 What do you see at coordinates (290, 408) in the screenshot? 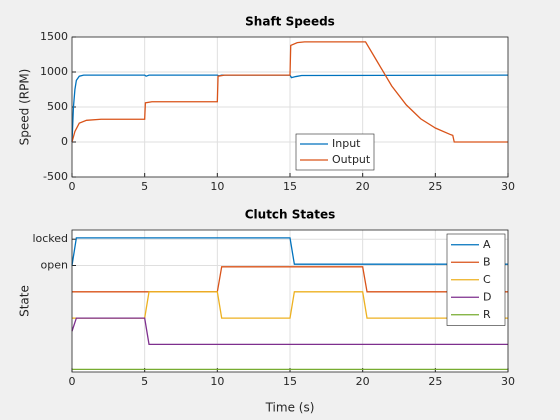
I see `x-axis-label: Time (s)` at bounding box center [290, 408].